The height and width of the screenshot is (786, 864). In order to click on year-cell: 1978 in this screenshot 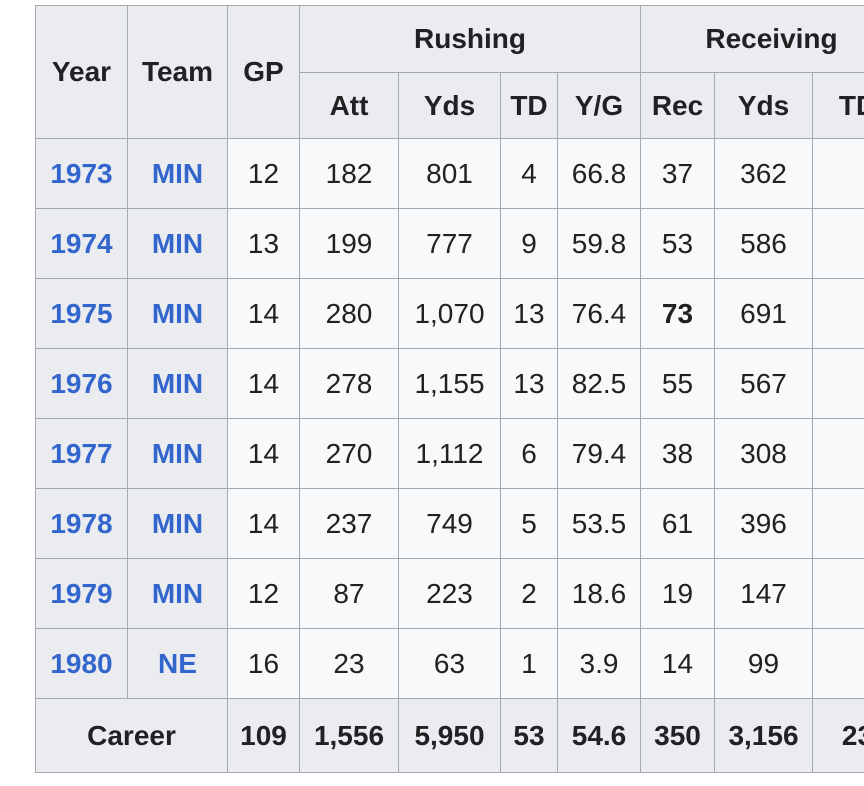, I will do `click(81, 523)`.